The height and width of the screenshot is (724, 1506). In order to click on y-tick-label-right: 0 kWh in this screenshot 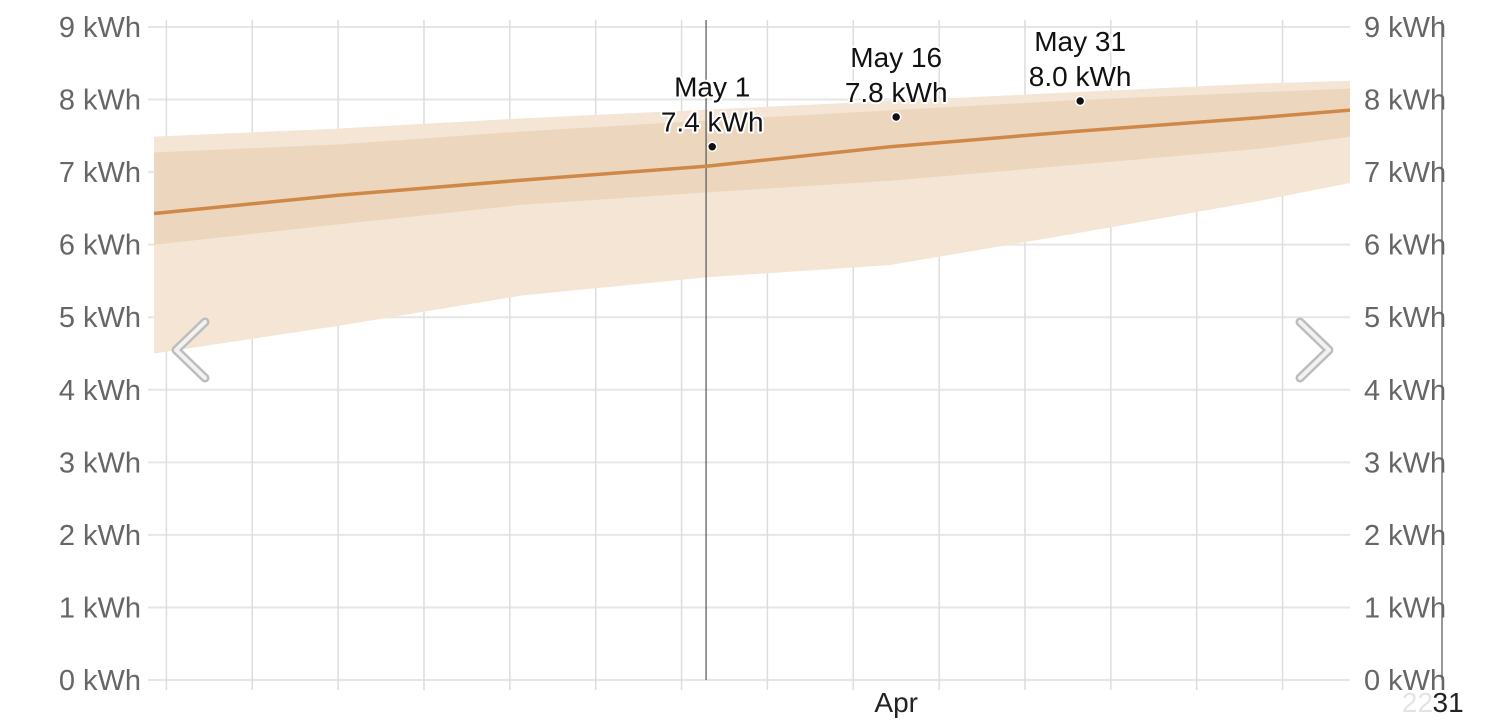, I will do `click(1405, 681)`.